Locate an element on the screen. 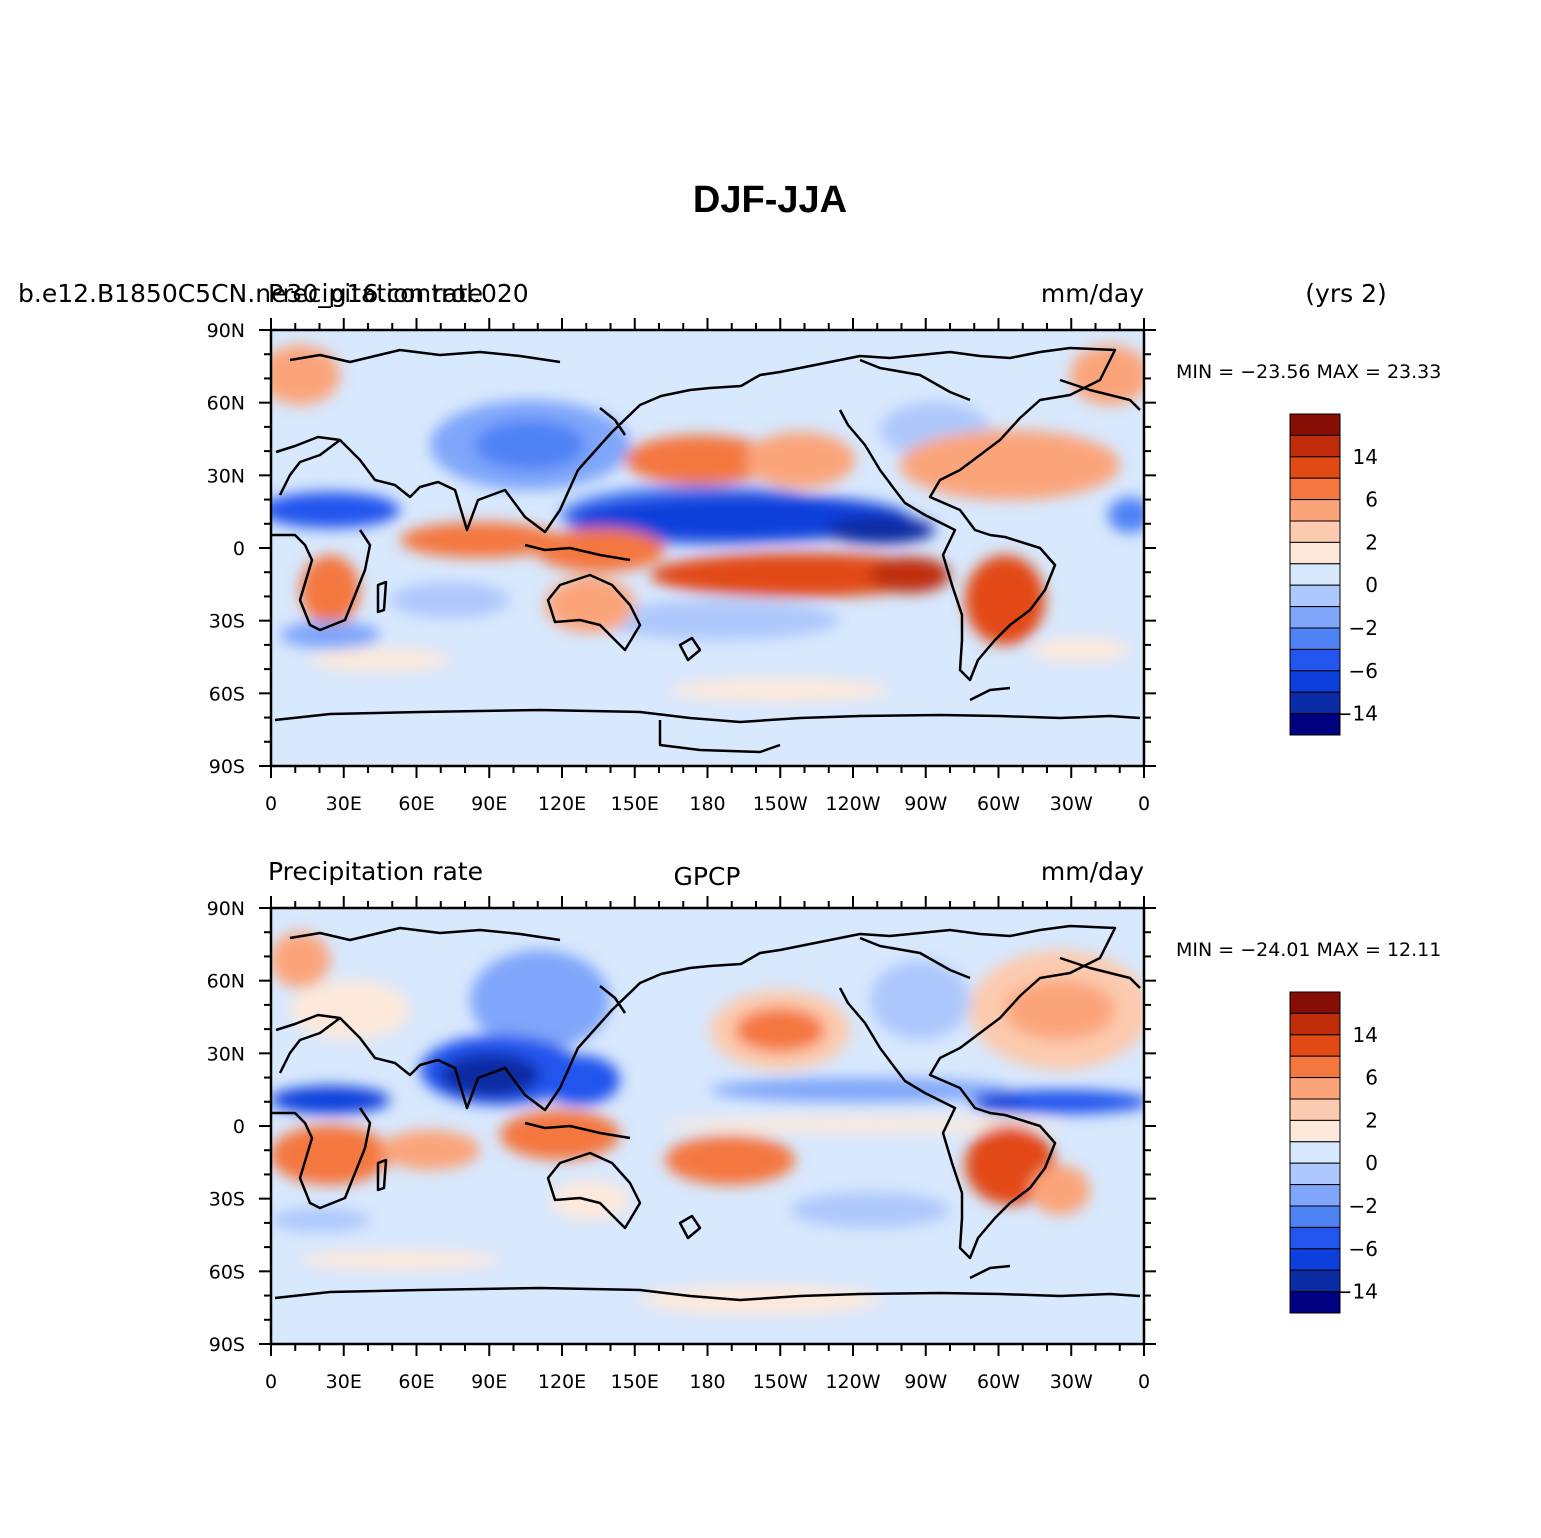  x-tick-label: 90W is located at coordinates (925, 804).